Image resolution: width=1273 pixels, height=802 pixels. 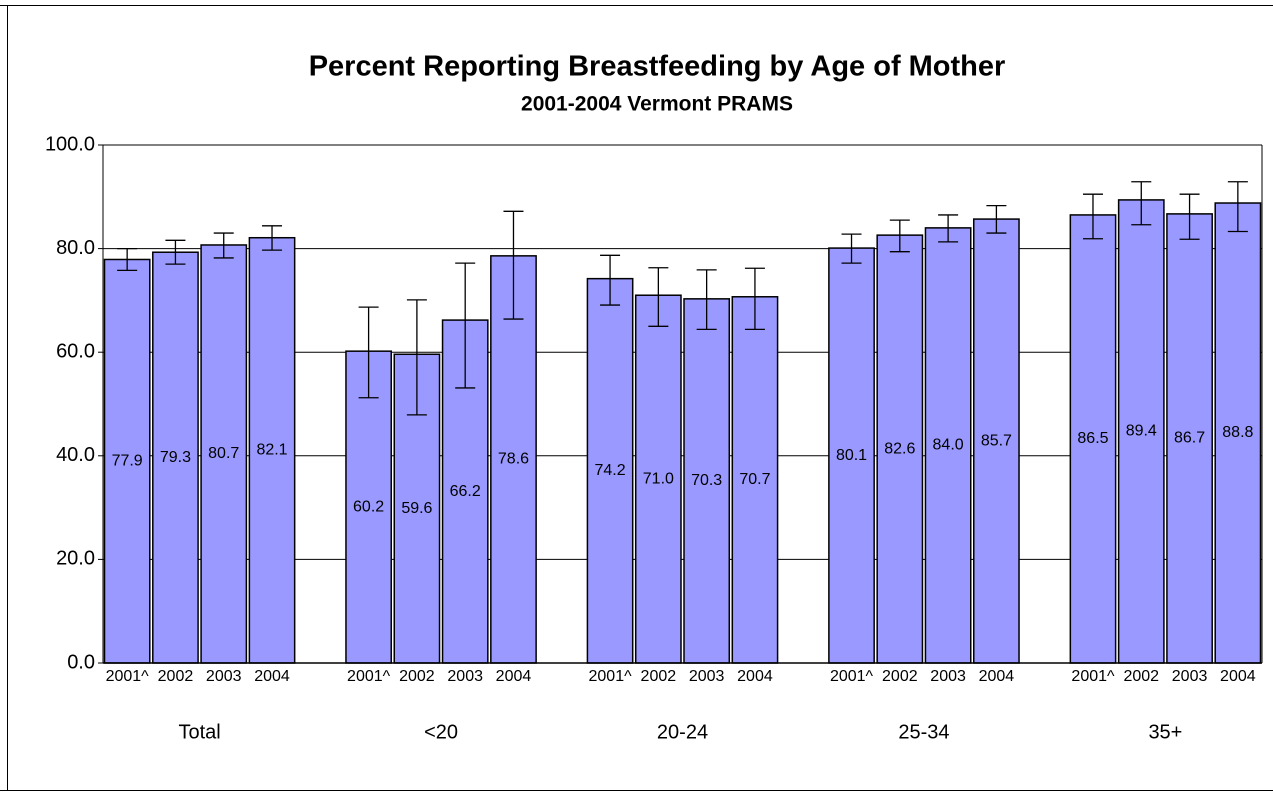 I want to click on value-label: 88.8, so click(x=1237, y=432).